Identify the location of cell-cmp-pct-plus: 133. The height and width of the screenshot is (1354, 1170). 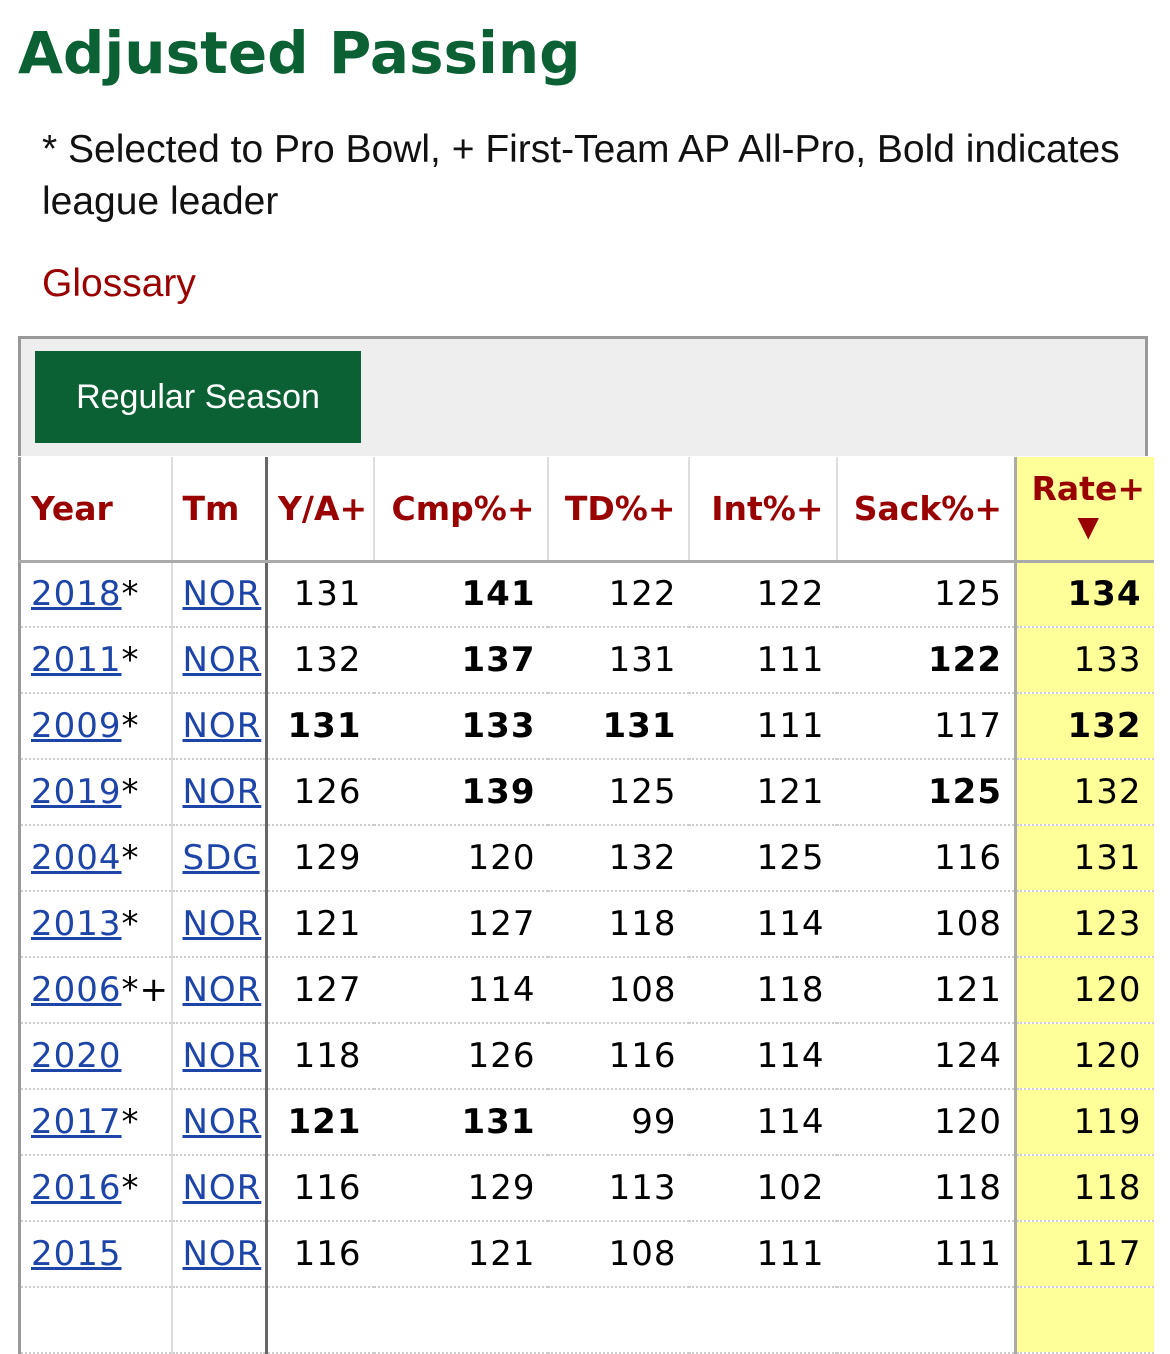
(460, 726).